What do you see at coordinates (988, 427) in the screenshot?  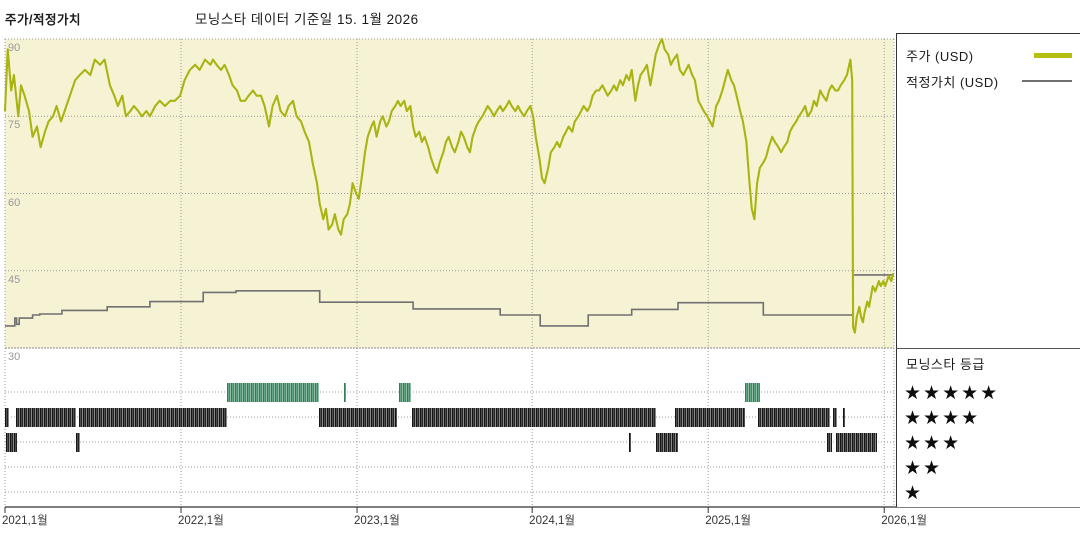 I see `rating-legend-panel: 모닝스타 등급 ★★★★★ ★★★★ ★★★ ★★ ★` at bounding box center [988, 427].